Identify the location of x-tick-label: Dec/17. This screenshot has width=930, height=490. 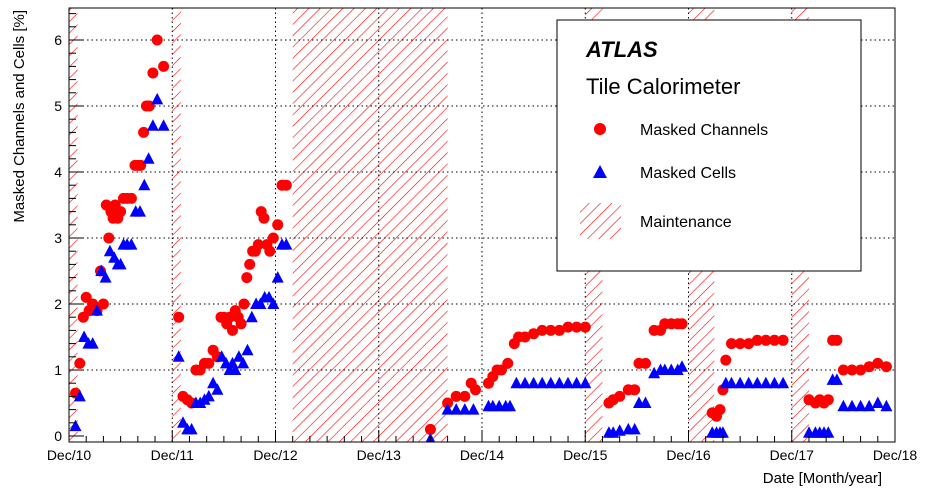
(792, 455).